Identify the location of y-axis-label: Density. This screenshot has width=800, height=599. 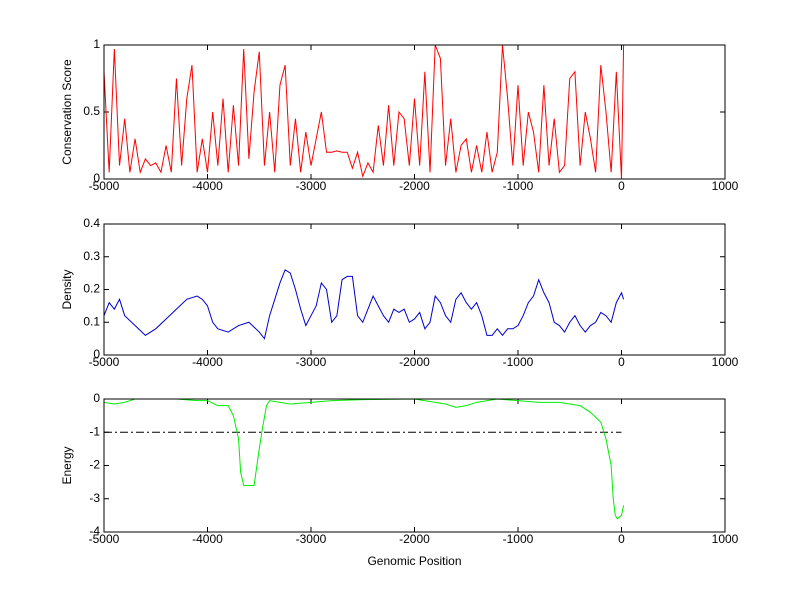
(67, 289).